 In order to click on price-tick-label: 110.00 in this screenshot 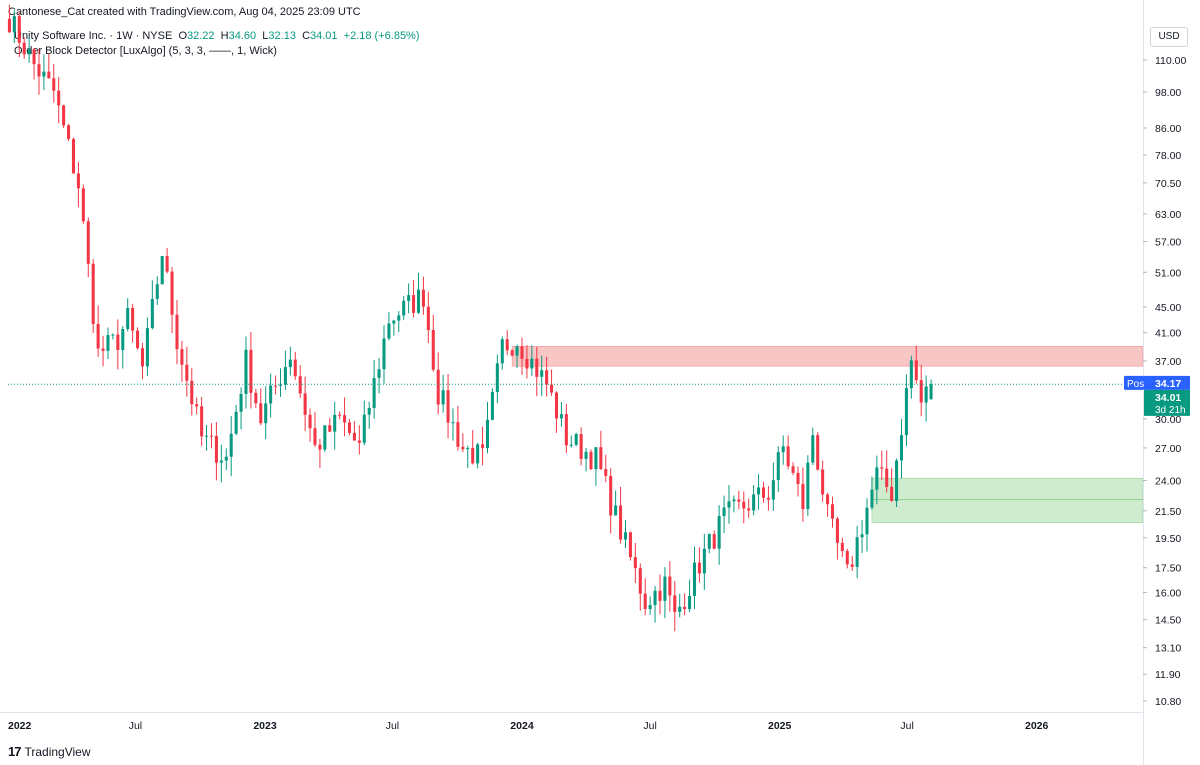, I will do `click(1170, 61)`.